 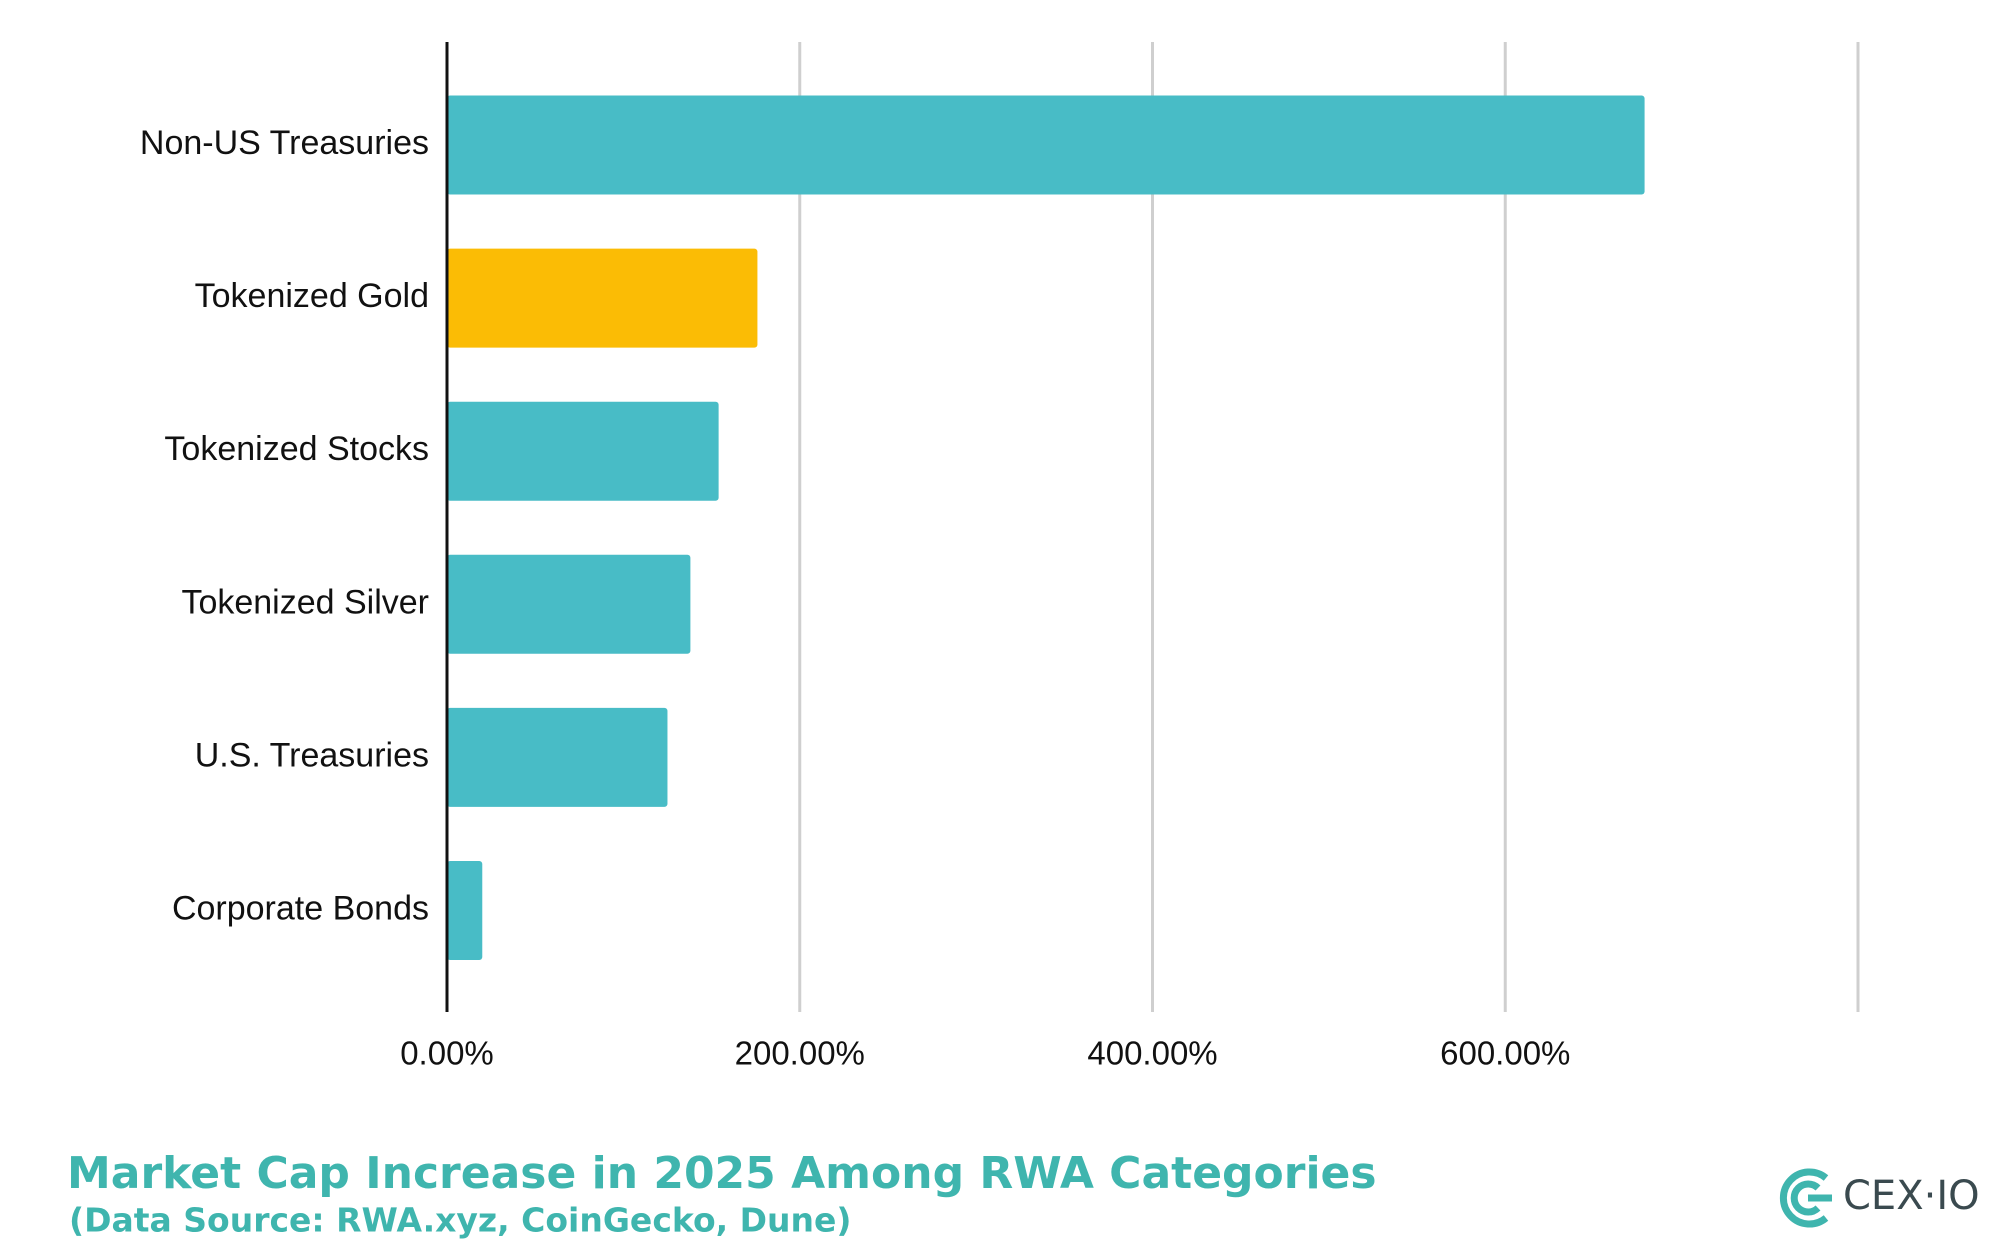 I want to click on y-tick-label: Tokenized Silver, so click(x=305, y=602).